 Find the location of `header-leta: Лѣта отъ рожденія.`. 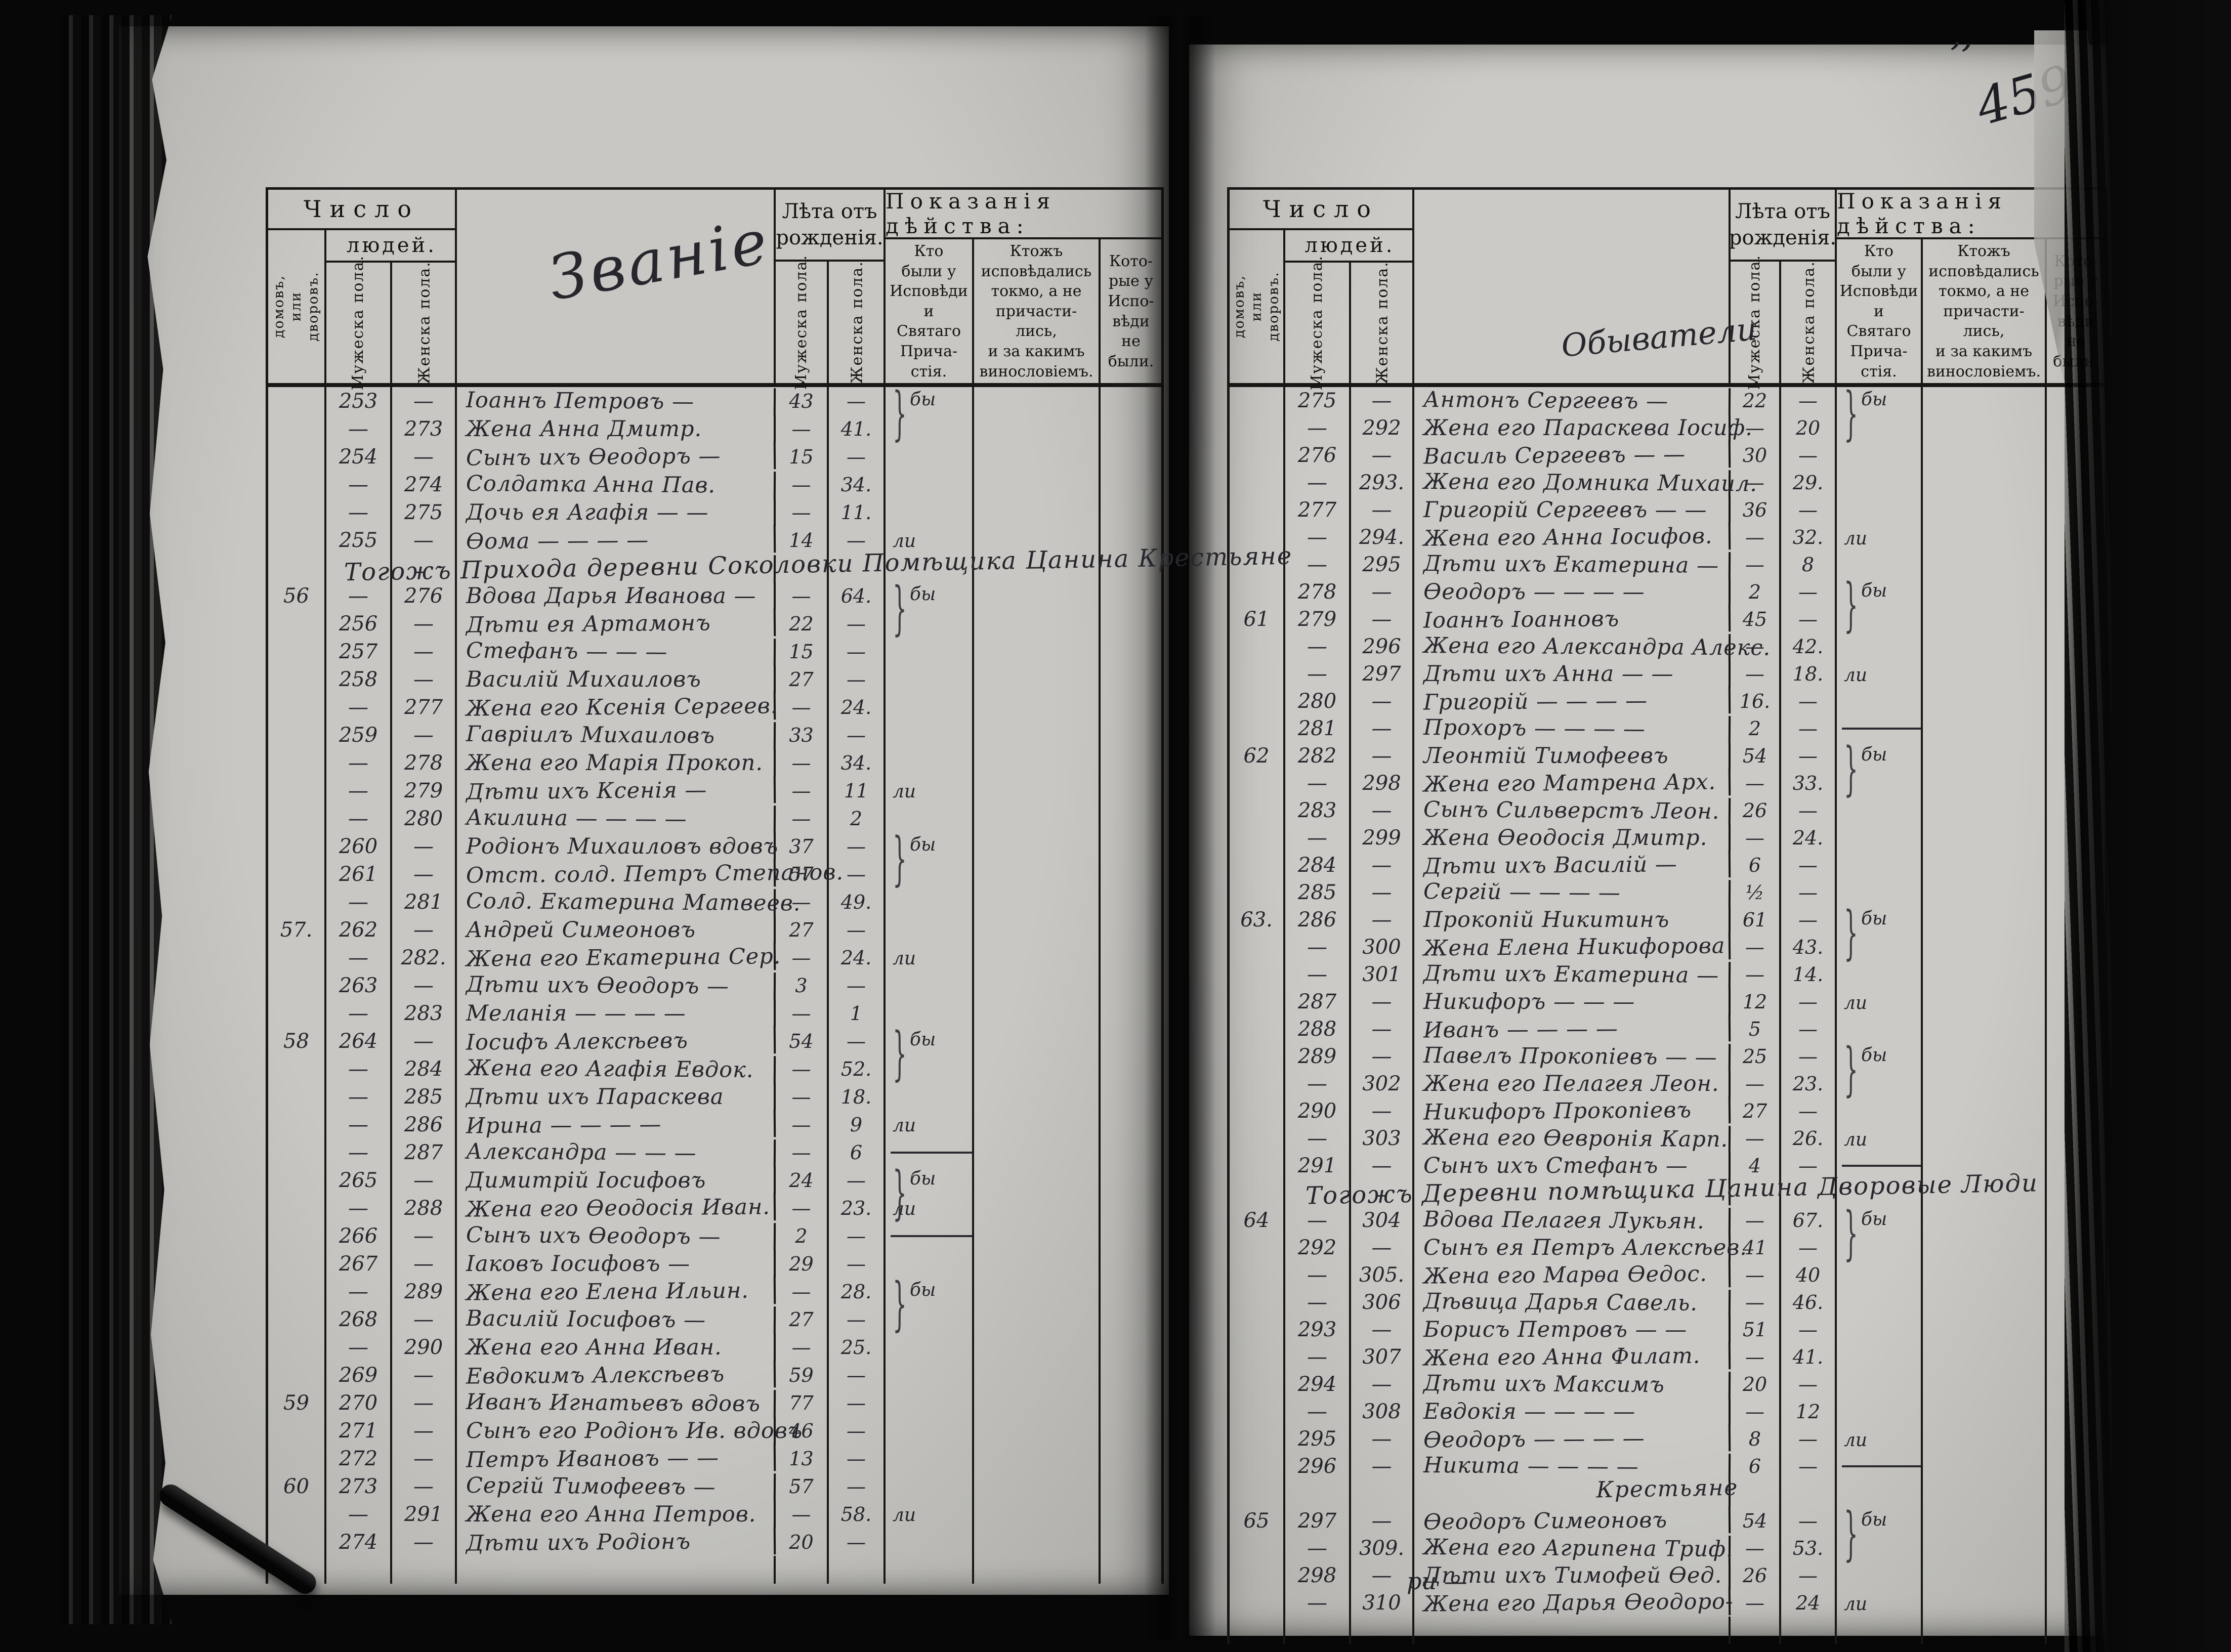

header-leta: Лѣта отъ рожденія. is located at coordinates (829, 226).